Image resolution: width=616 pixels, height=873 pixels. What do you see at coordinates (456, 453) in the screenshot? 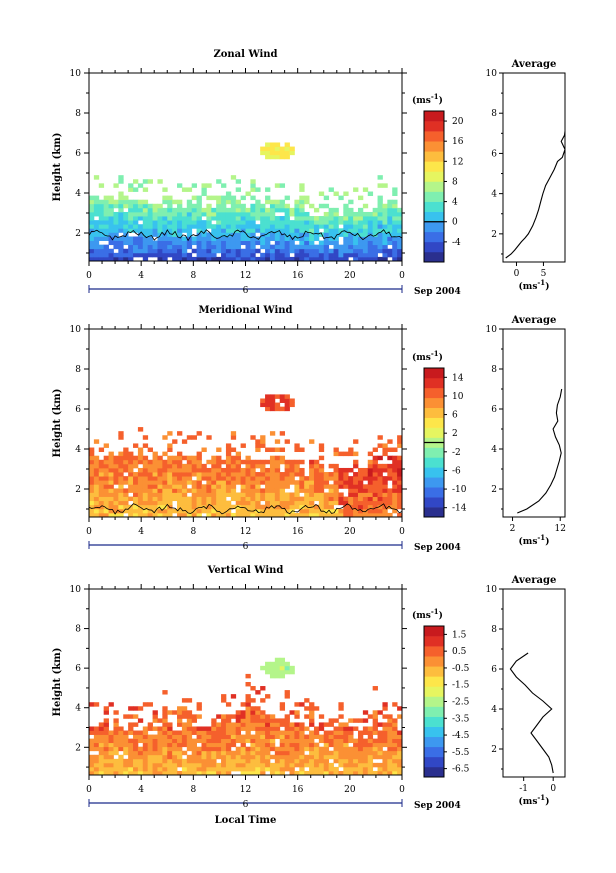
I see `colorbar-tick-label: -2` at bounding box center [456, 453].